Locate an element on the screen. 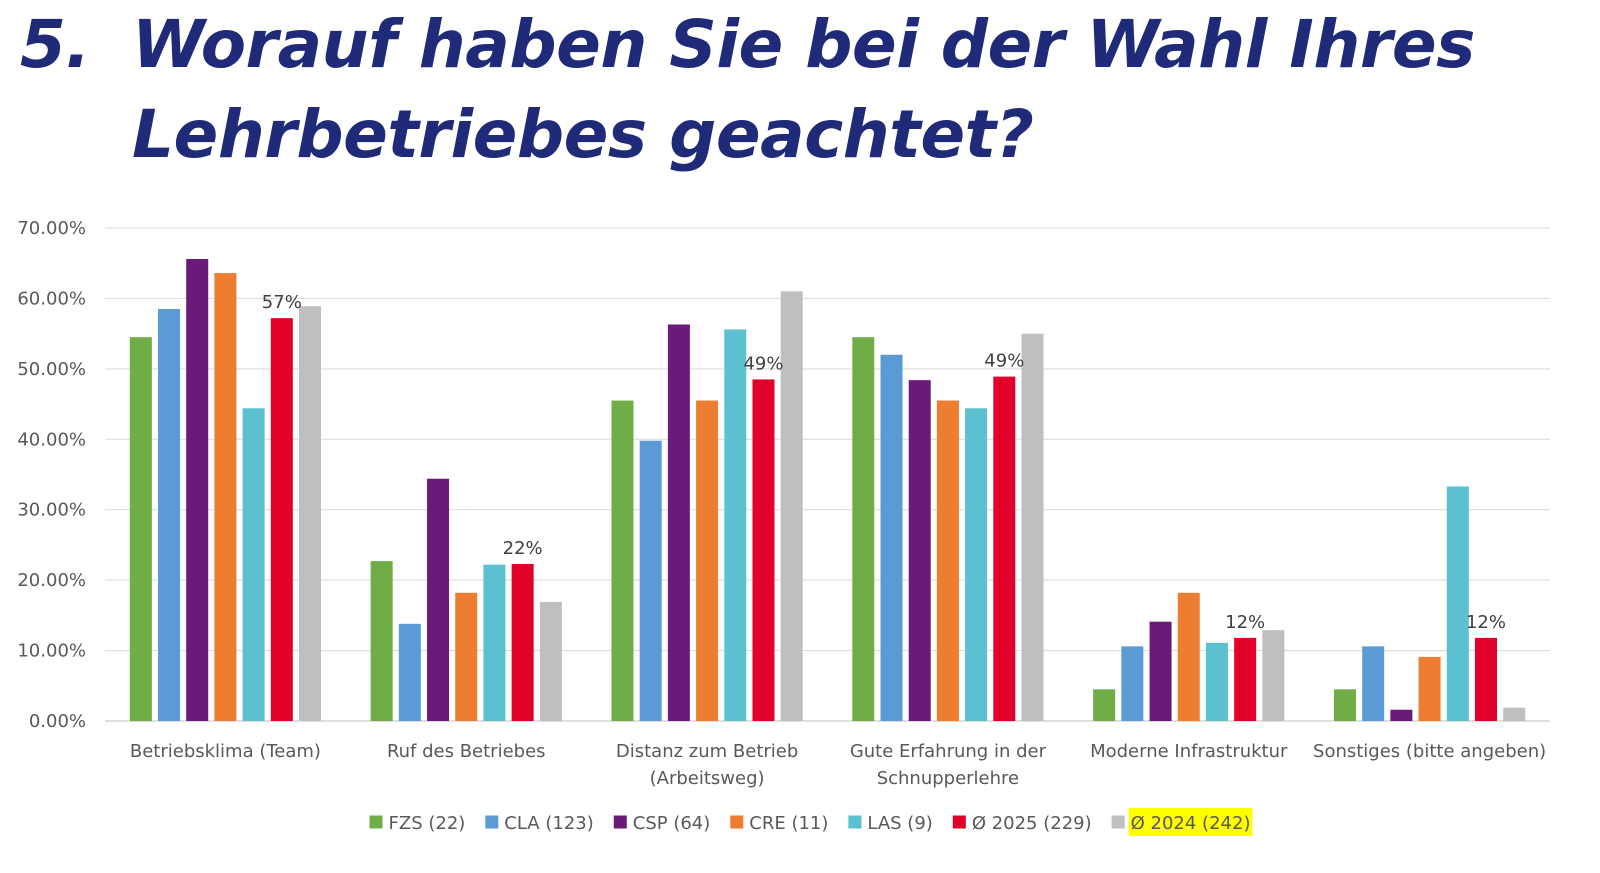  data-label: 22% is located at coordinates (523, 548).